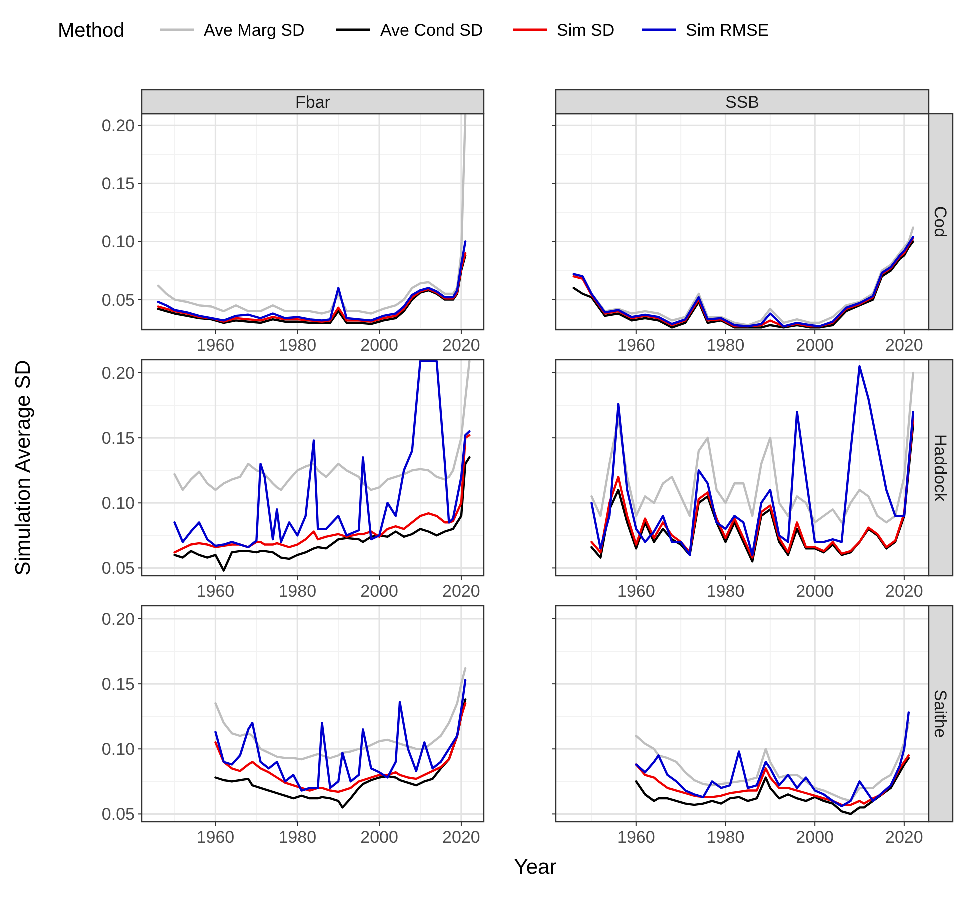 Image resolution: width=962 pixels, height=920 pixels. What do you see at coordinates (742, 102) in the screenshot?
I see `chart-title: SSB` at bounding box center [742, 102].